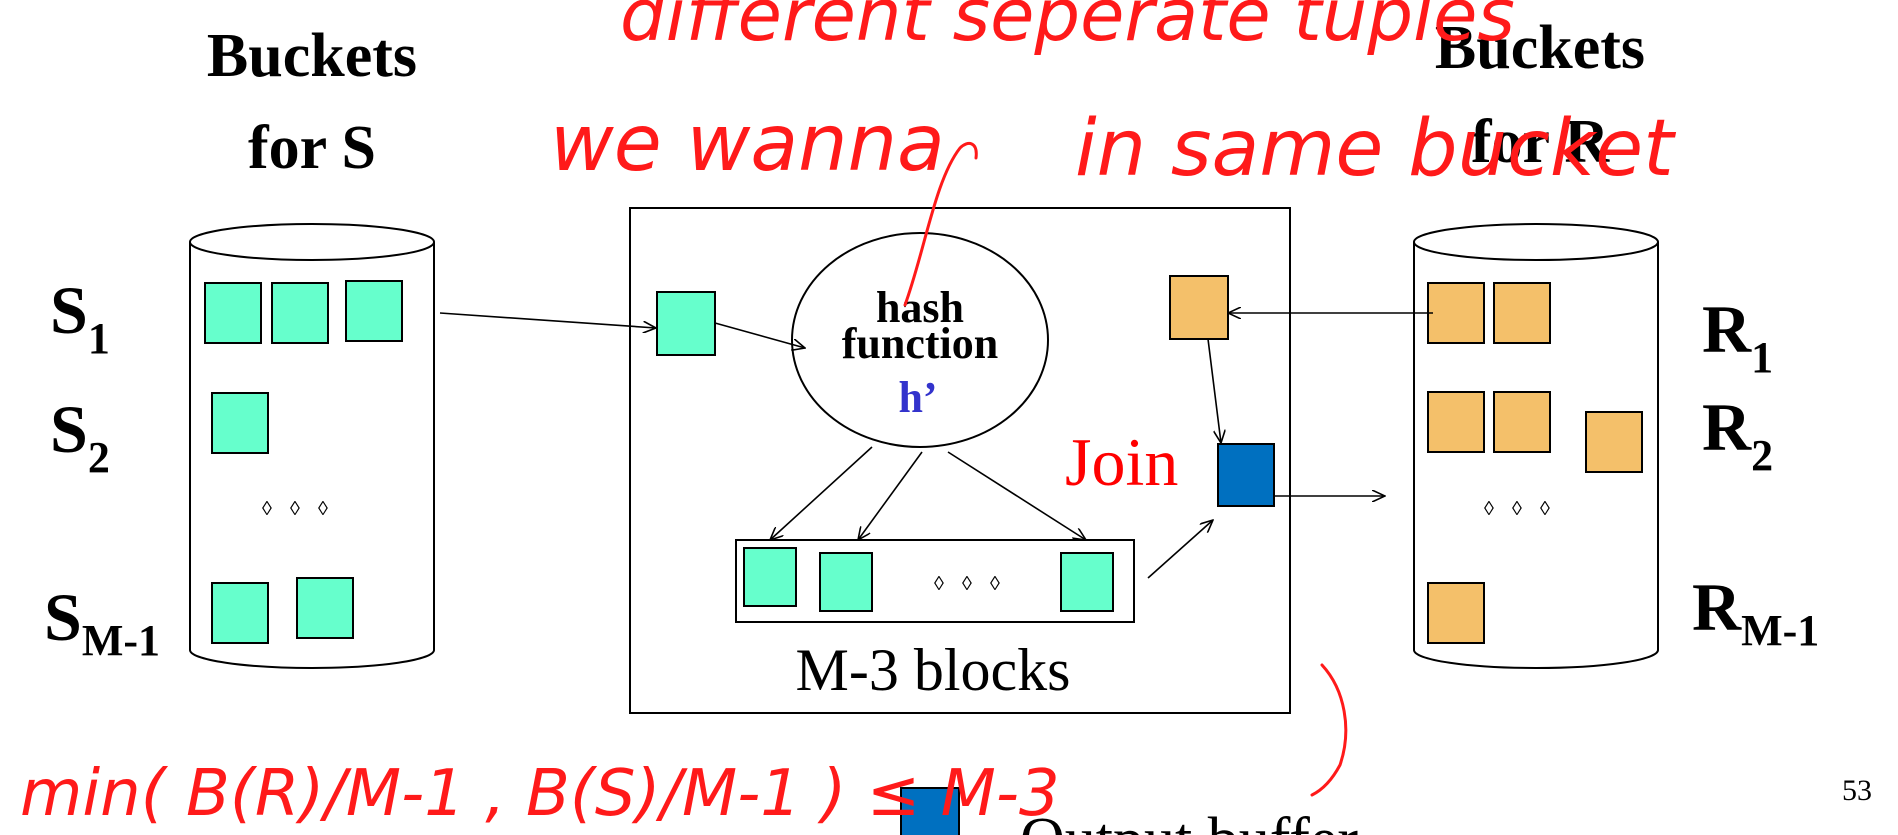  Describe the element at coordinates (933, 670) in the screenshot. I see `m3-blocks-label: M-3 blocks` at that location.